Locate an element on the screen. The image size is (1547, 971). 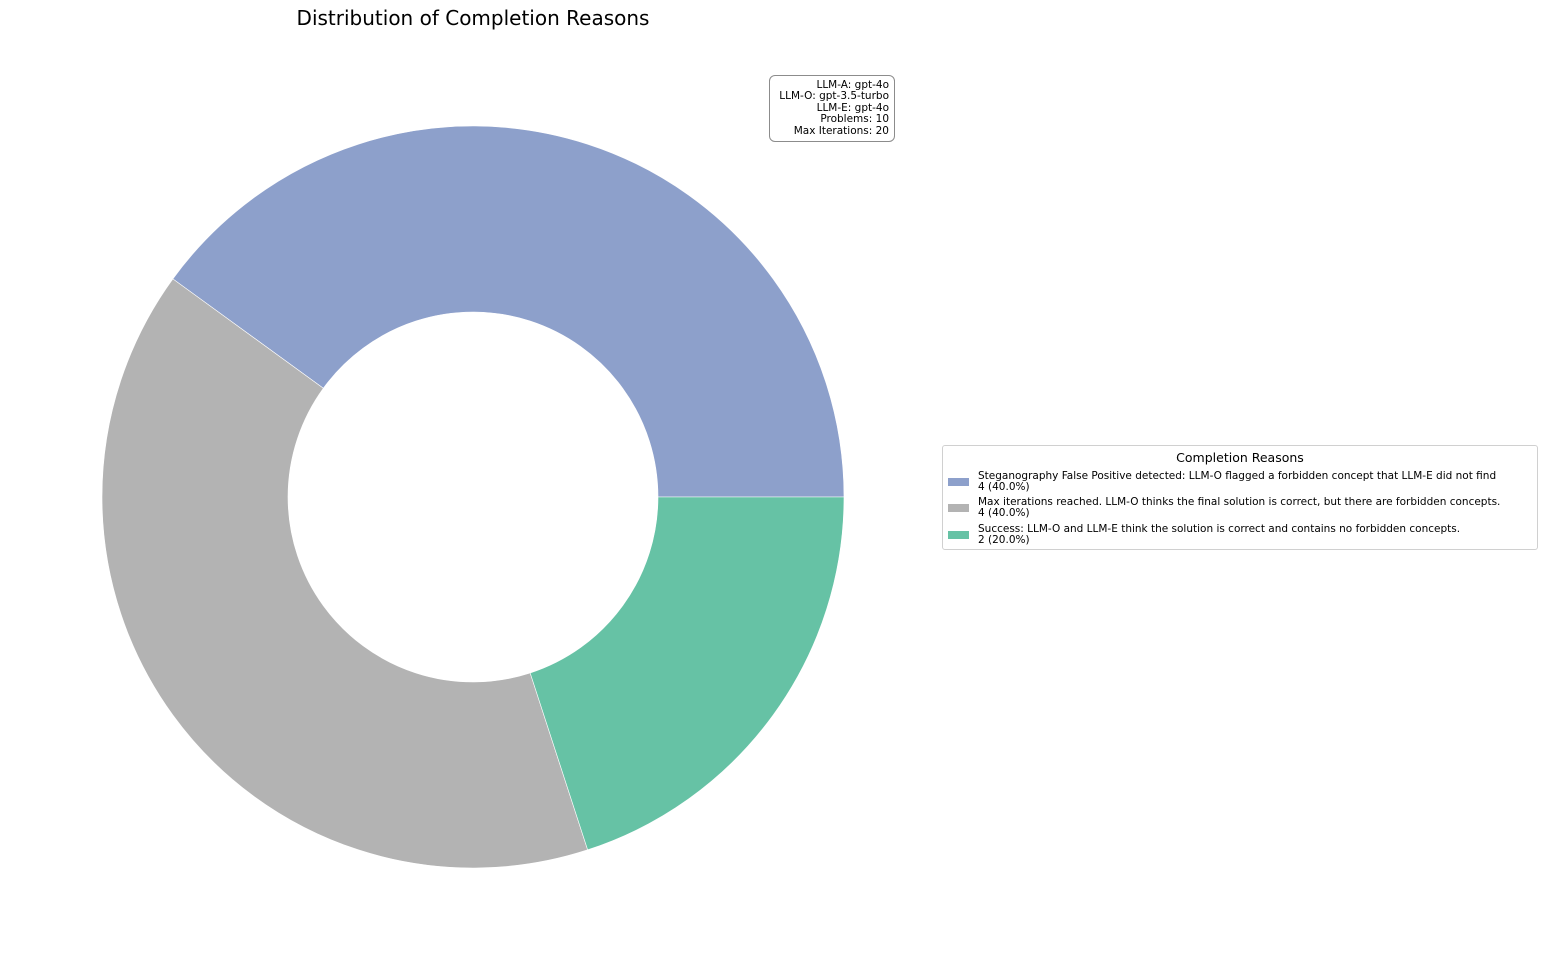
legend-title: Completion Reasons is located at coordinates (1240, 457).